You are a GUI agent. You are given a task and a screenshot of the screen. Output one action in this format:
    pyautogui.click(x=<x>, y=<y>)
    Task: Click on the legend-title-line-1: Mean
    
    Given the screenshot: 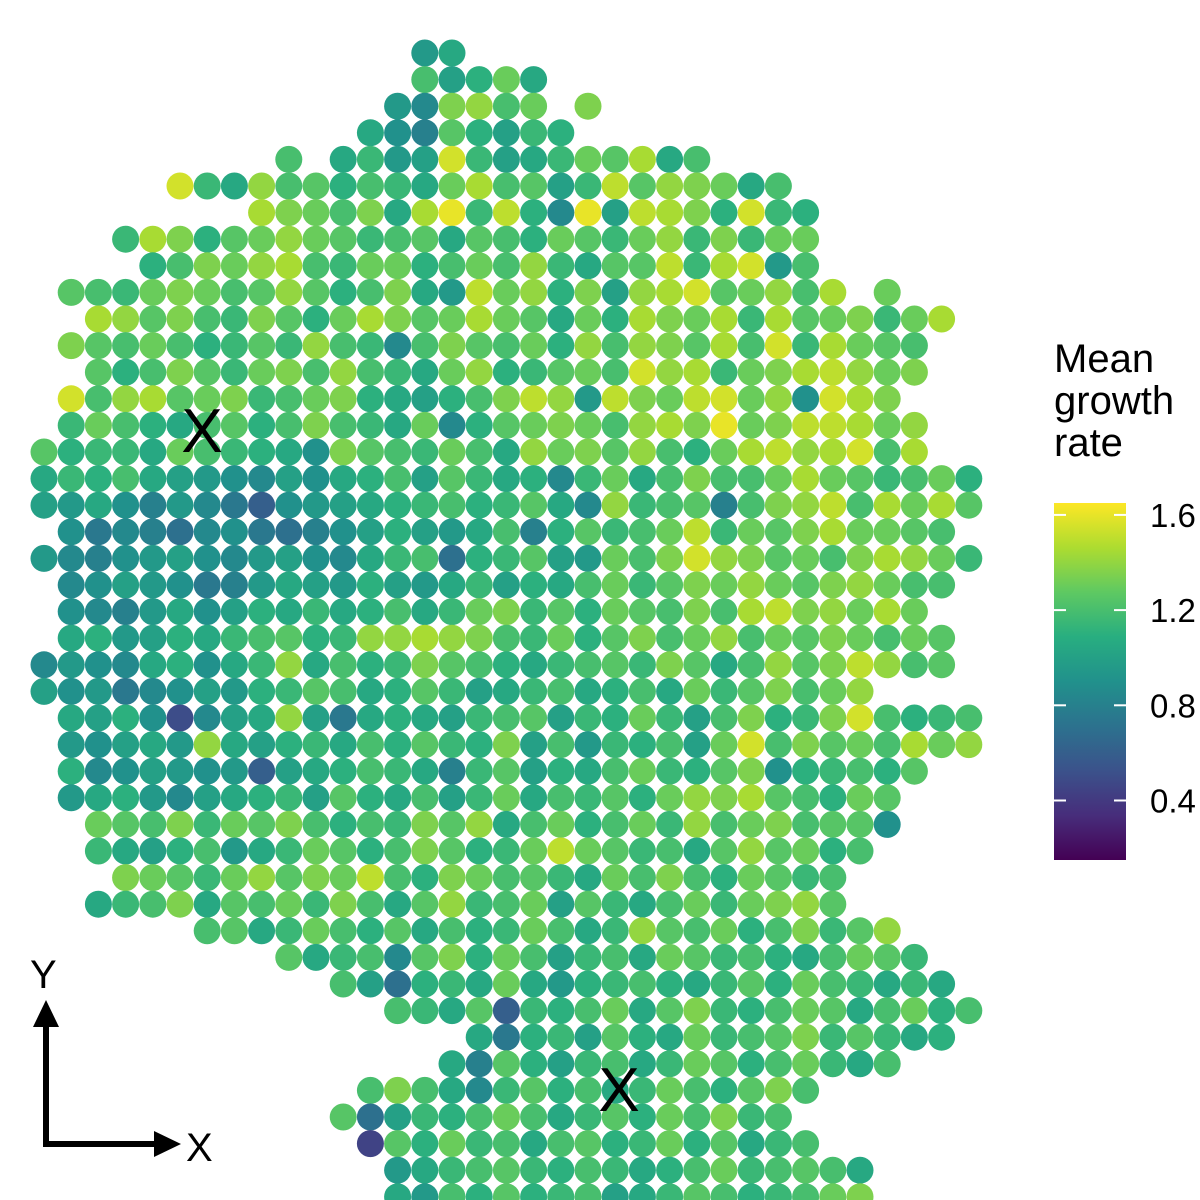 What is the action you would take?
    pyautogui.click(x=1104, y=359)
    